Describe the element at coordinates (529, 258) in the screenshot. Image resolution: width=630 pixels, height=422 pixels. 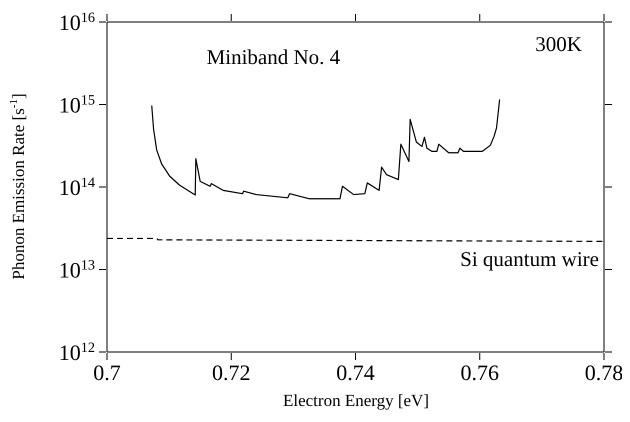
I see `legend-label: Si quantum wire` at that location.